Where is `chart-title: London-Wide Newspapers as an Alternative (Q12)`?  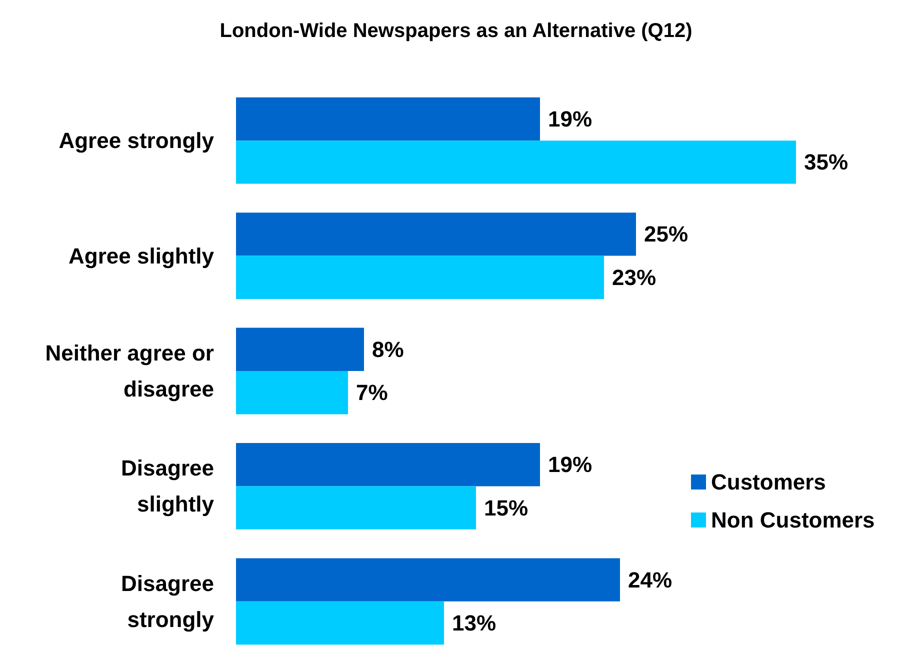
chart-title: London-Wide Newspapers as an Alternative (Q12) is located at coordinates (456, 31).